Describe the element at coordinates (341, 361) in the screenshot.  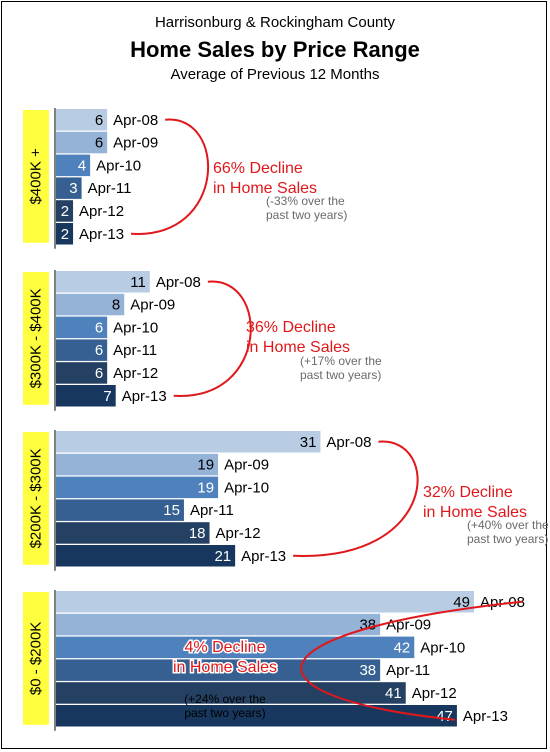
I see `annotation-change: (+17% over the` at that location.